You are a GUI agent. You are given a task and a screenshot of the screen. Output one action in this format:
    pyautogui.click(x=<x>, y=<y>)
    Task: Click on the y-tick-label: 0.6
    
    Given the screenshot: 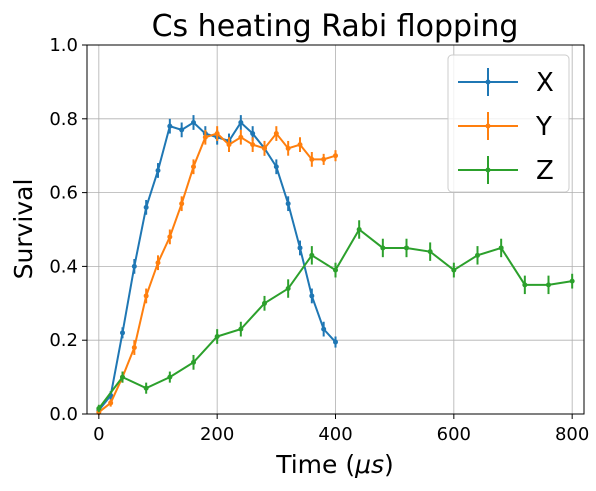 What is the action you would take?
    pyautogui.click(x=63, y=193)
    